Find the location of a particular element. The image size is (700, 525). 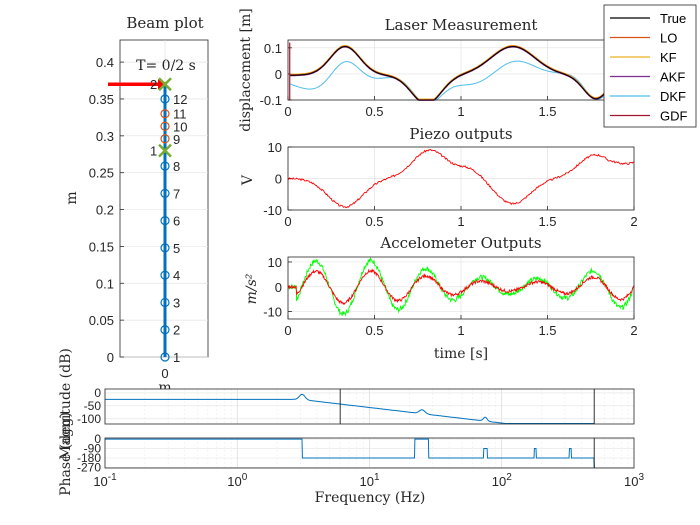

bode-phase-series is located at coordinates (350, 453).